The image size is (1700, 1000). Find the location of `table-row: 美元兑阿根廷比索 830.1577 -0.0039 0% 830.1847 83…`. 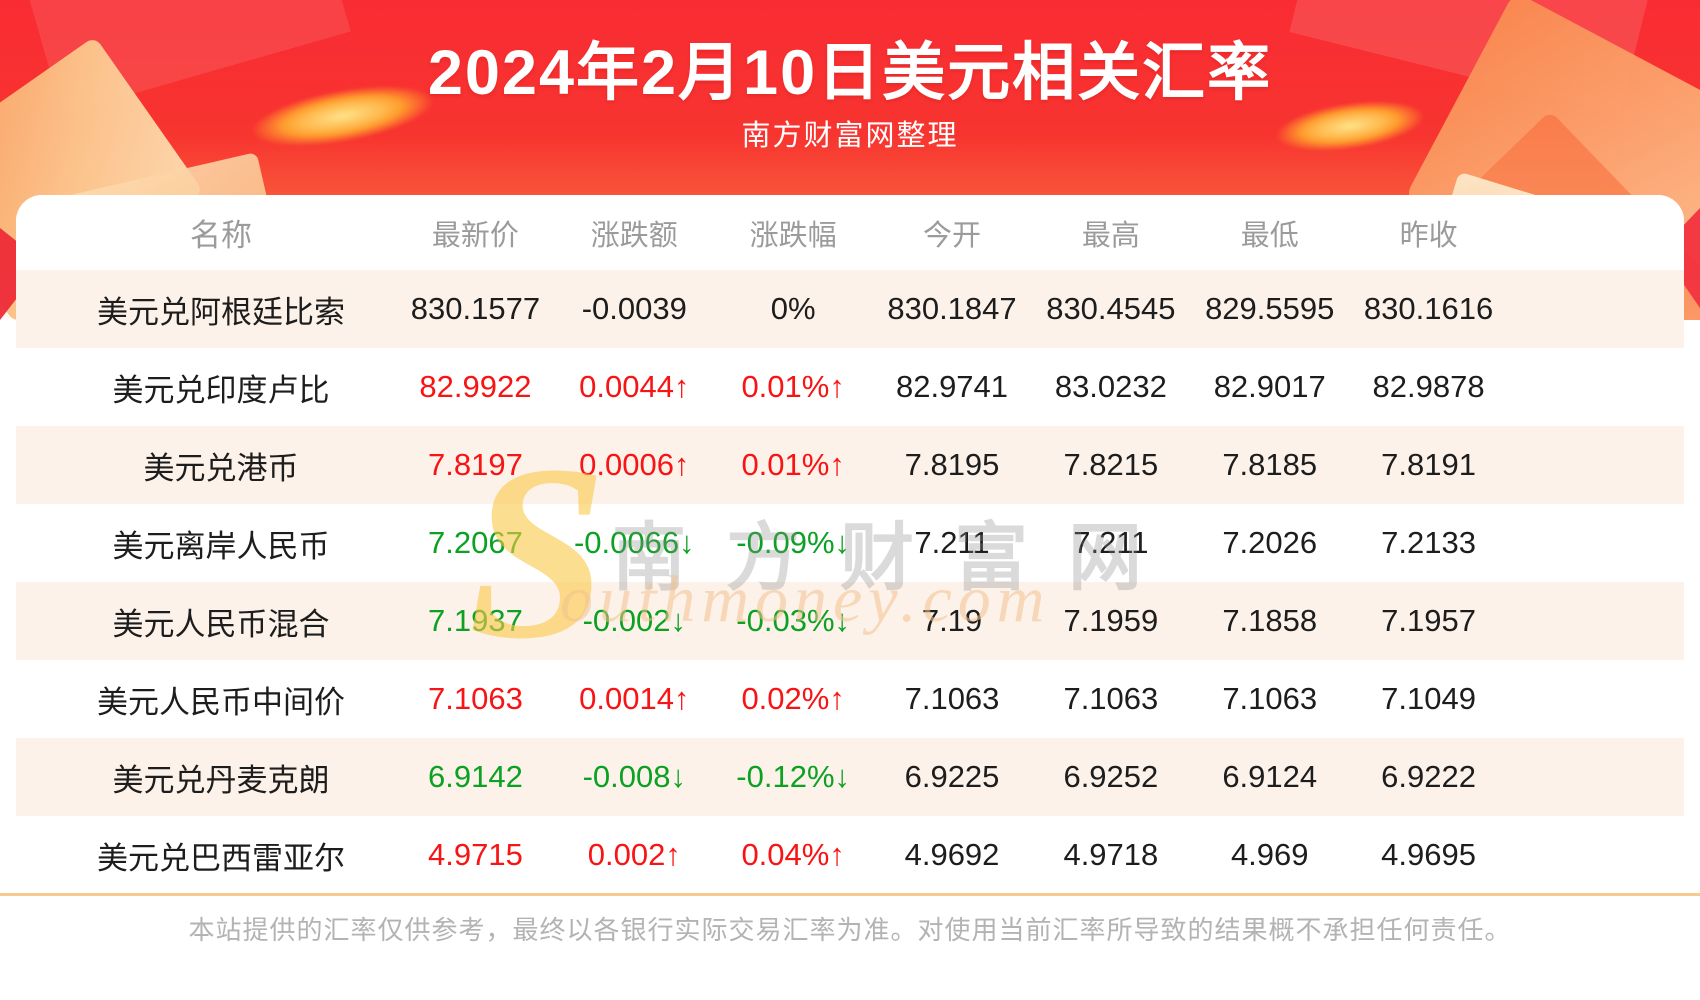

table-row: 美元兑阿根廷比索 830.1577 -0.0039 0% 830.1847 83… is located at coordinates (850, 309).